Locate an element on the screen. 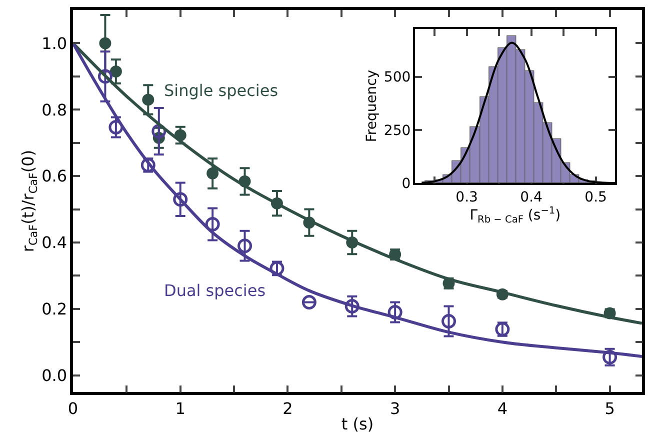 This screenshot has height=439, width=652. y-tick-label: 0 is located at coordinates (406, 184).